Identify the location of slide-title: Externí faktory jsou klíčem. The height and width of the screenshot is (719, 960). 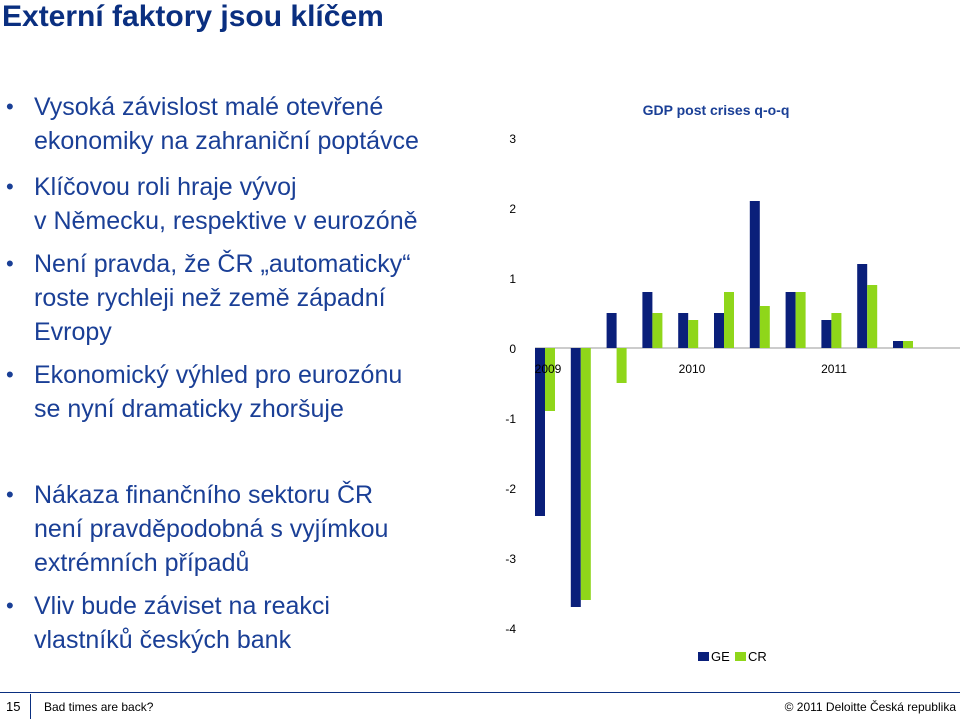
(193, 16).